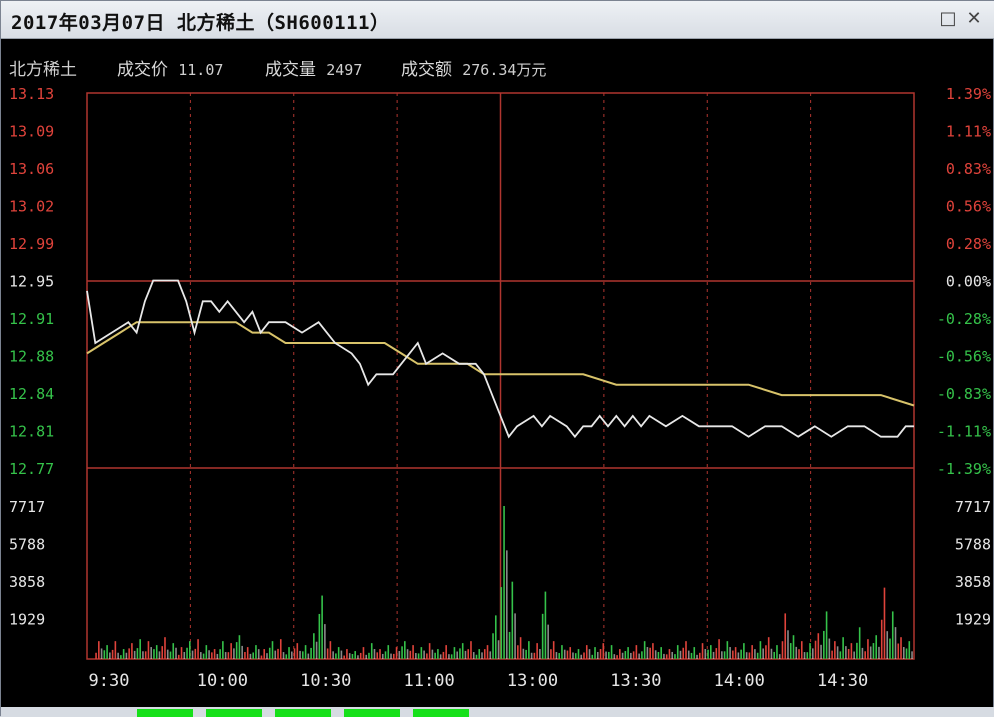 The width and height of the screenshot is (994, 717). What do you see at coordinates (497, 66) in the screenshot?
I see `quote-info-bar: 北方稀土 成交价 11.07 成交量 2497 成交额 276.34万元` at bounding box center [497, 66].